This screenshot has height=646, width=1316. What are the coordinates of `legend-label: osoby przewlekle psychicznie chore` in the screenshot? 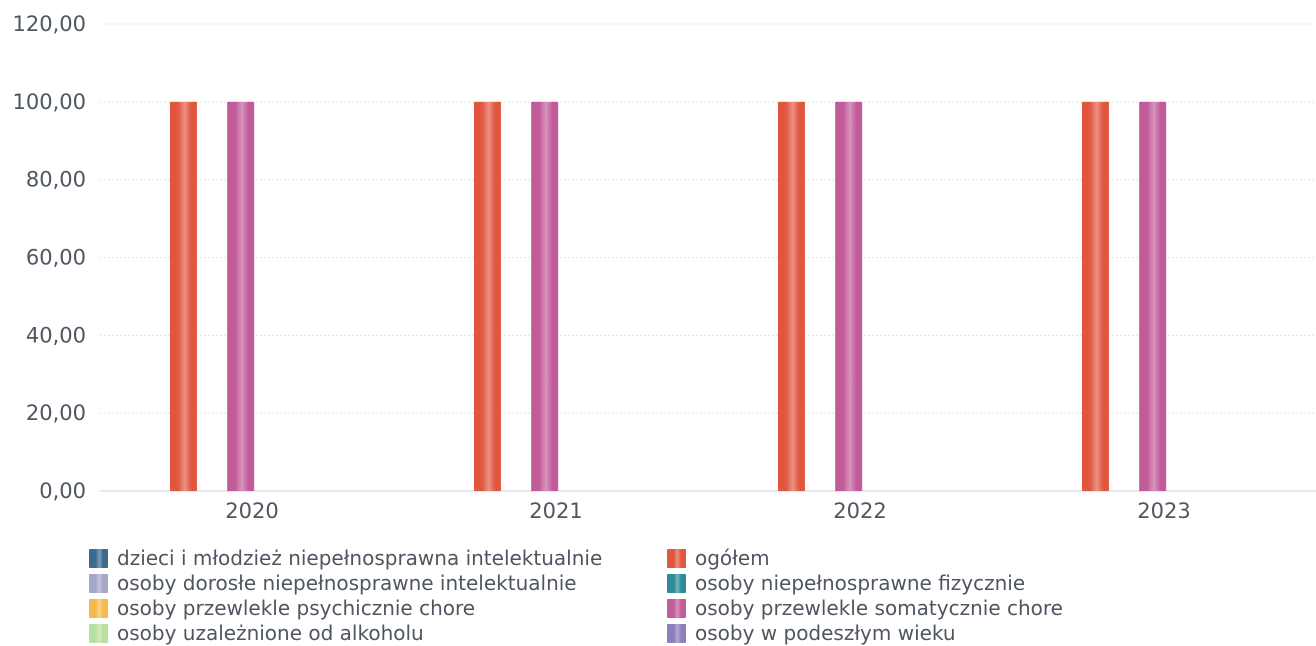 It's located at (296, 608).